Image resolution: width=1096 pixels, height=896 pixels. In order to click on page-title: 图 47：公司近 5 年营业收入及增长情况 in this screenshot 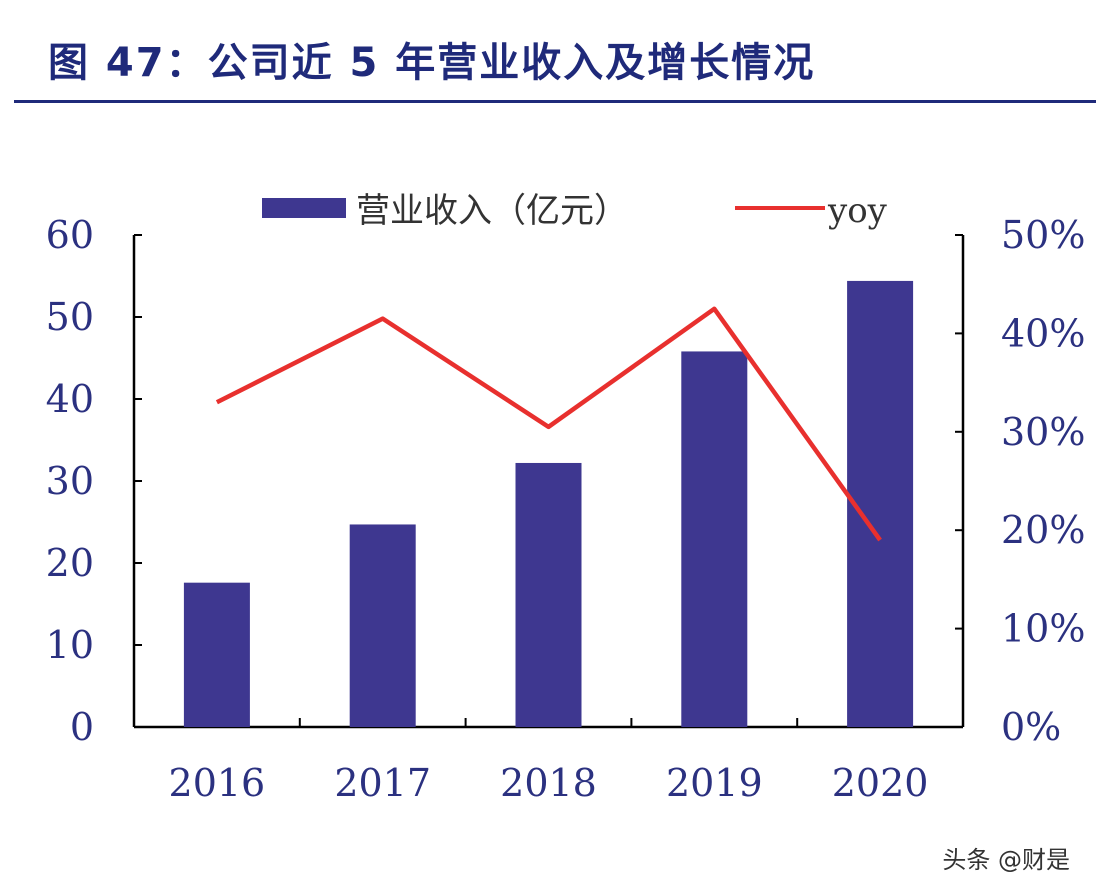, I will do `click(432, 63)`.